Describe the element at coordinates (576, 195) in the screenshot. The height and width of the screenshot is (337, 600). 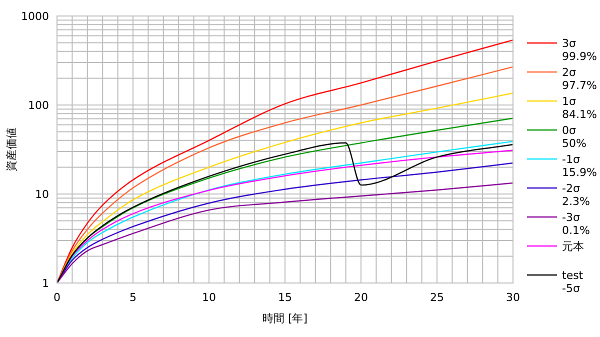
I see `legend-label: -2σ 2.3%` at that location.